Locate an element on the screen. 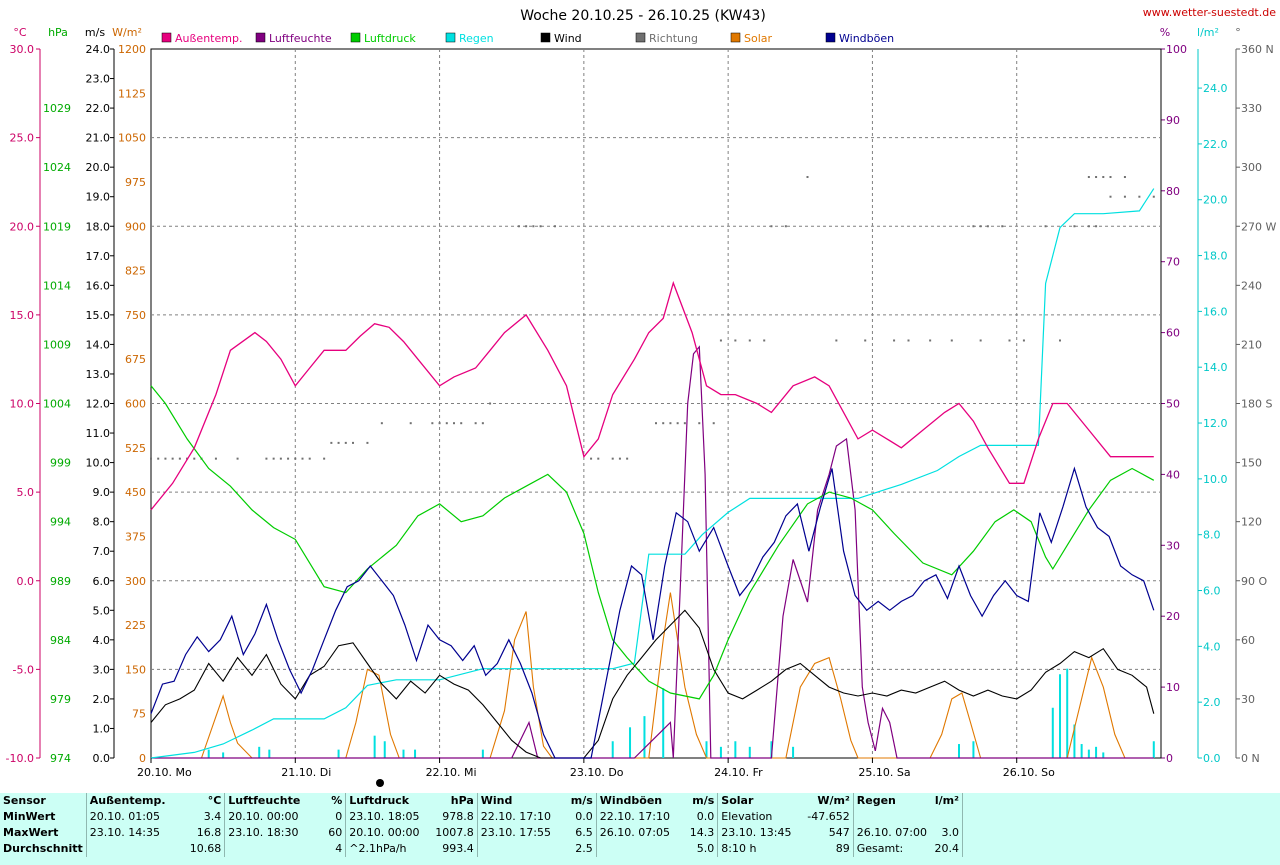 This screenshot has height=865, width=1280. rain-axis-tick-10: 4.0 is located at coordinates (1212, 646).